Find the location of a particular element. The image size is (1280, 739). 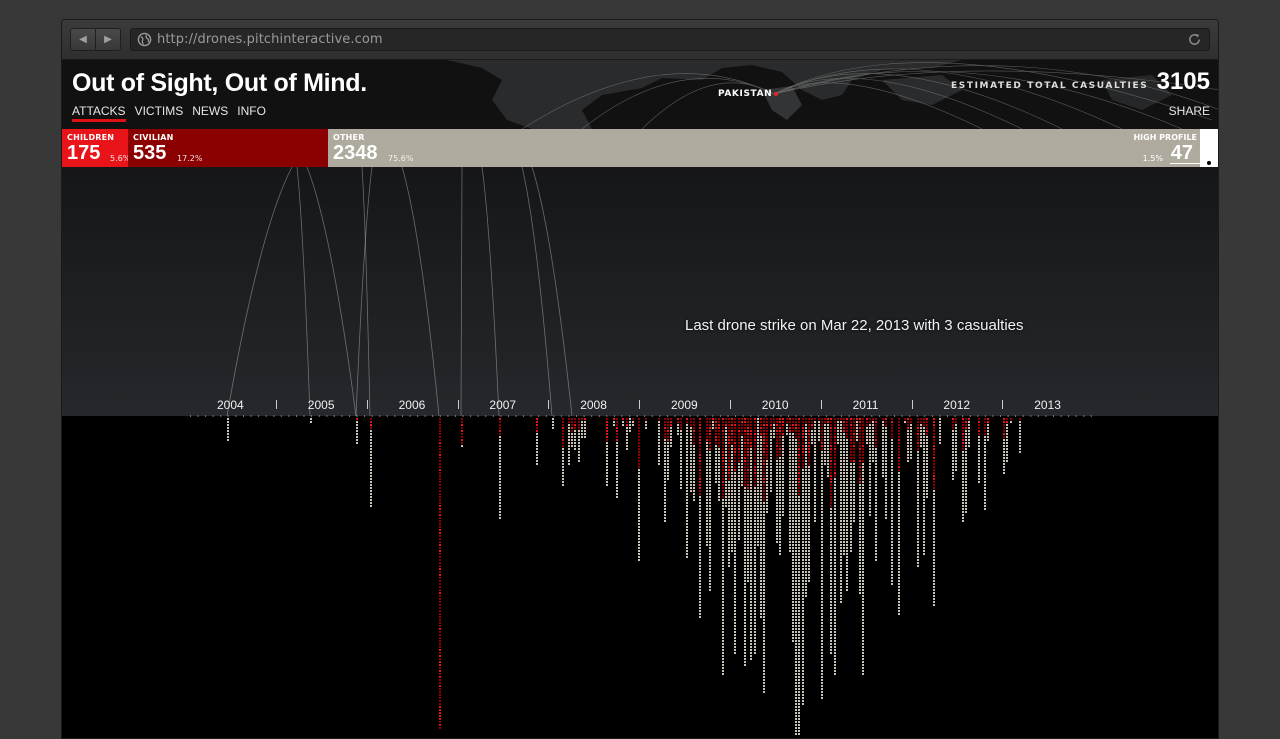

category-civilian: CIVILIAN 535 17.2% is located at coordinates (228, 148).